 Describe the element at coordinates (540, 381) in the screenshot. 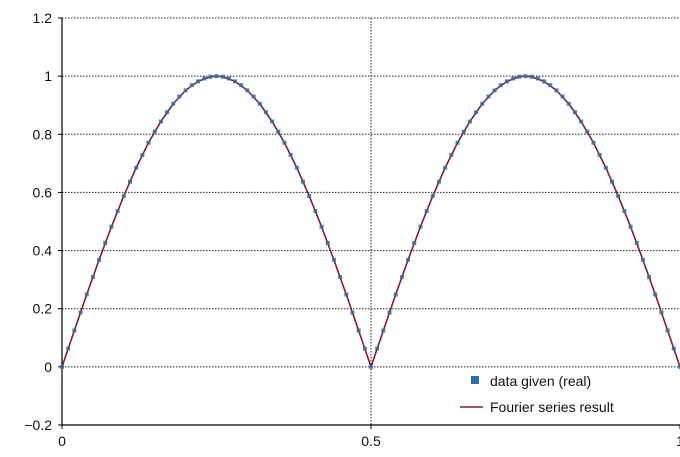

I see `legend-label-data-given: data given (real)` at that location.